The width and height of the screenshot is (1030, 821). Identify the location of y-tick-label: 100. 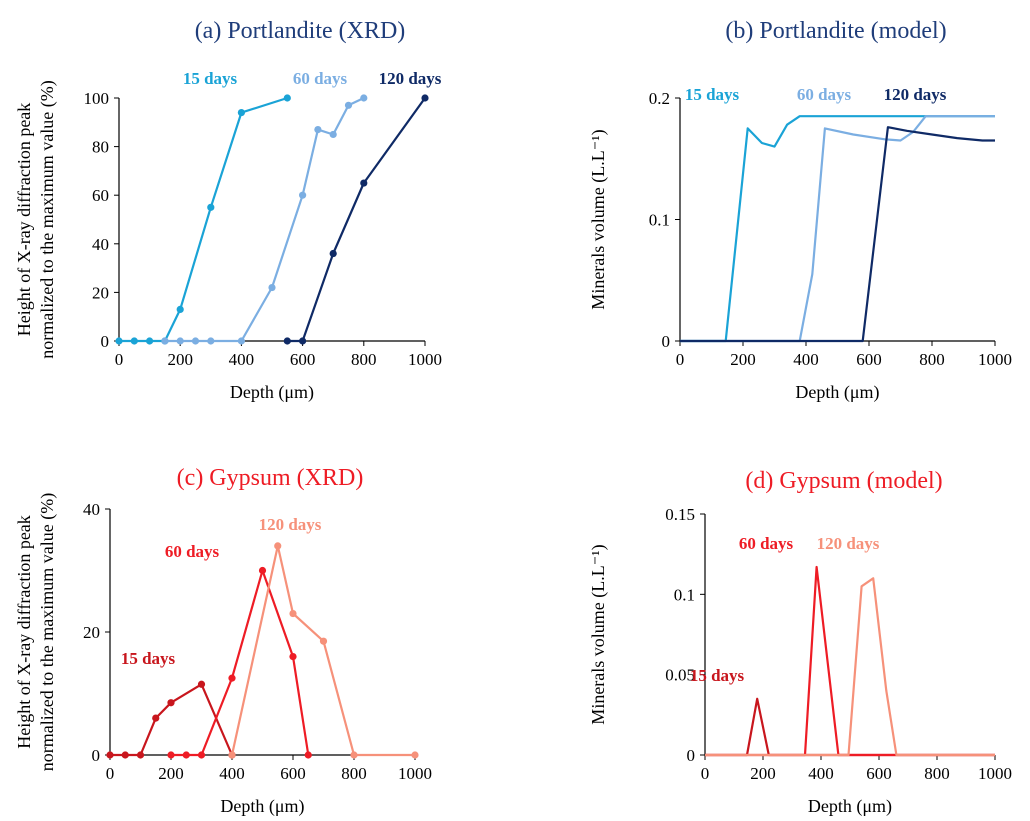
(97, 98).